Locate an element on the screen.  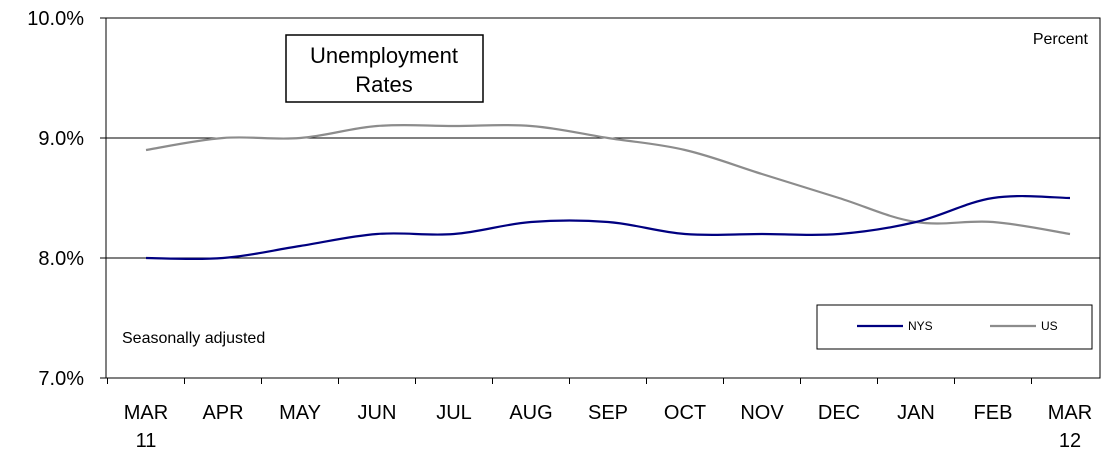
legend-label-nys: NYS is located at coordinates (920, 326).